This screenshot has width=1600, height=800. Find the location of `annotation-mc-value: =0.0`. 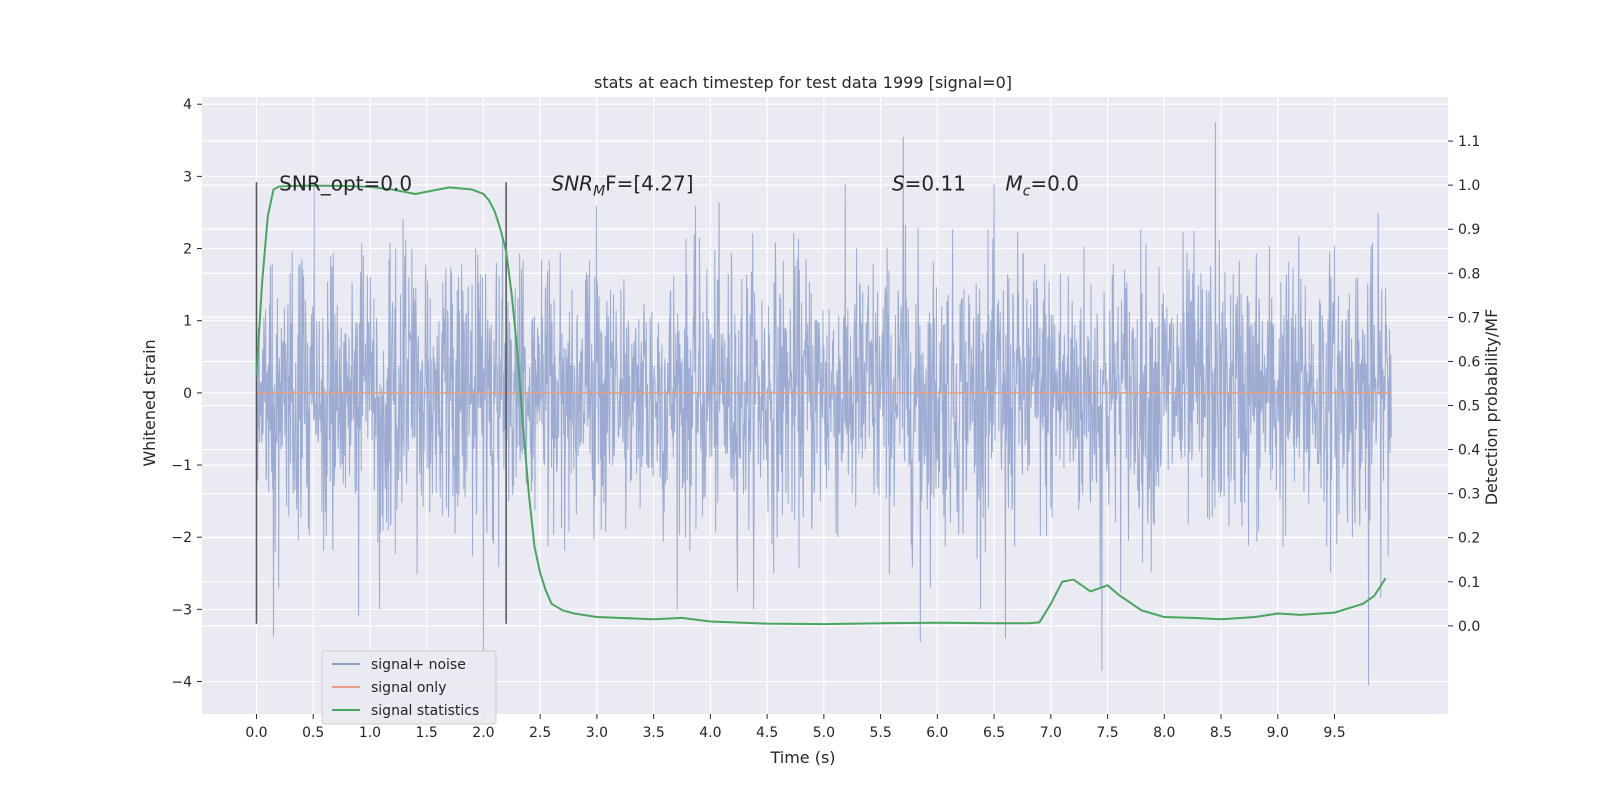

annotation-mc-value: =0.0 is located at coordinates (1054, 184).